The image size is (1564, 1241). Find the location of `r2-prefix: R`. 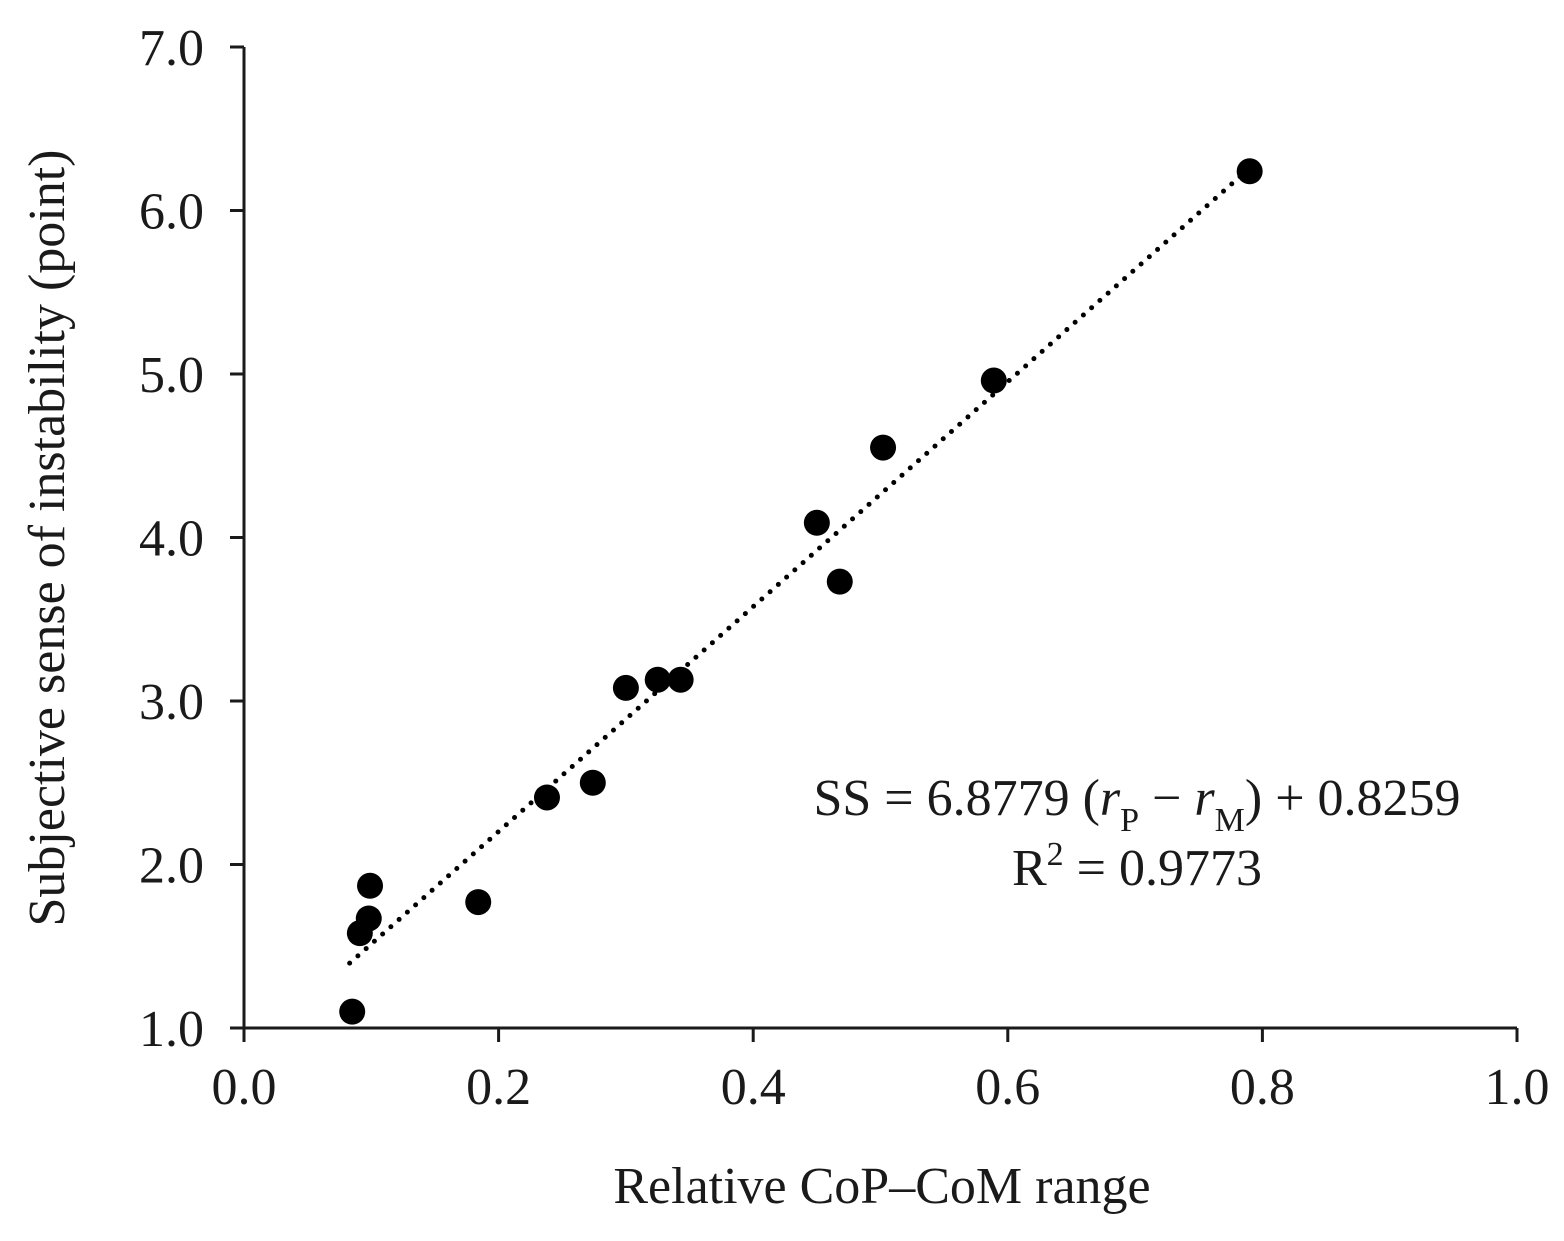

r2-prefix: R is located at coordinates (1029, 868).